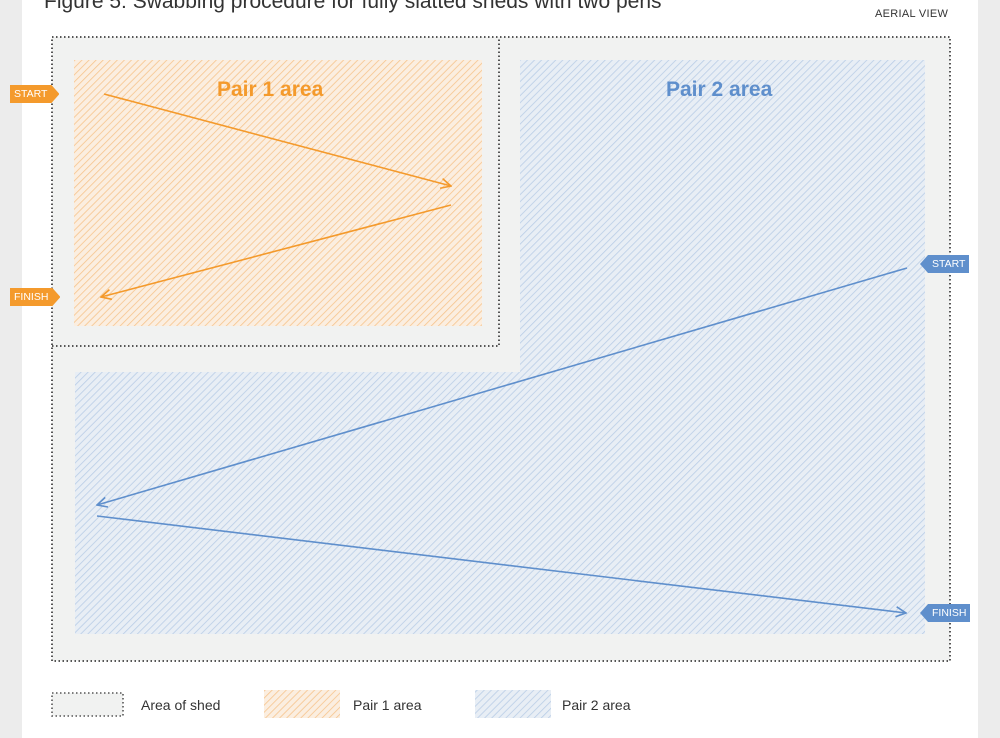 This screenshot has height=738, width=1000. Describe the element at coordinates (270, 89) in the screenshot. I see `pair1-area-label: Pair 1 area` at that location.